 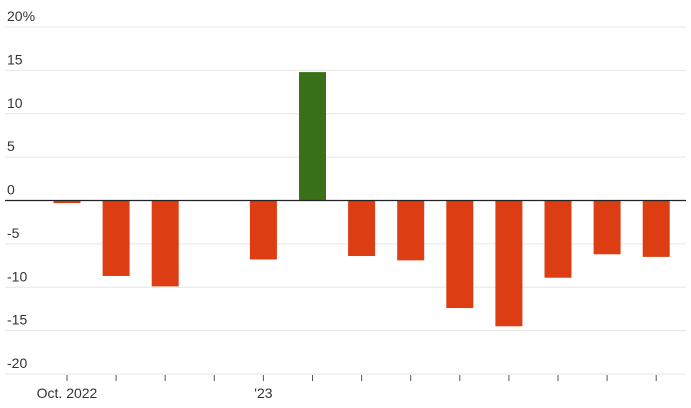 I want to click on y-tick-label: -15, so click(x=17, y=320).